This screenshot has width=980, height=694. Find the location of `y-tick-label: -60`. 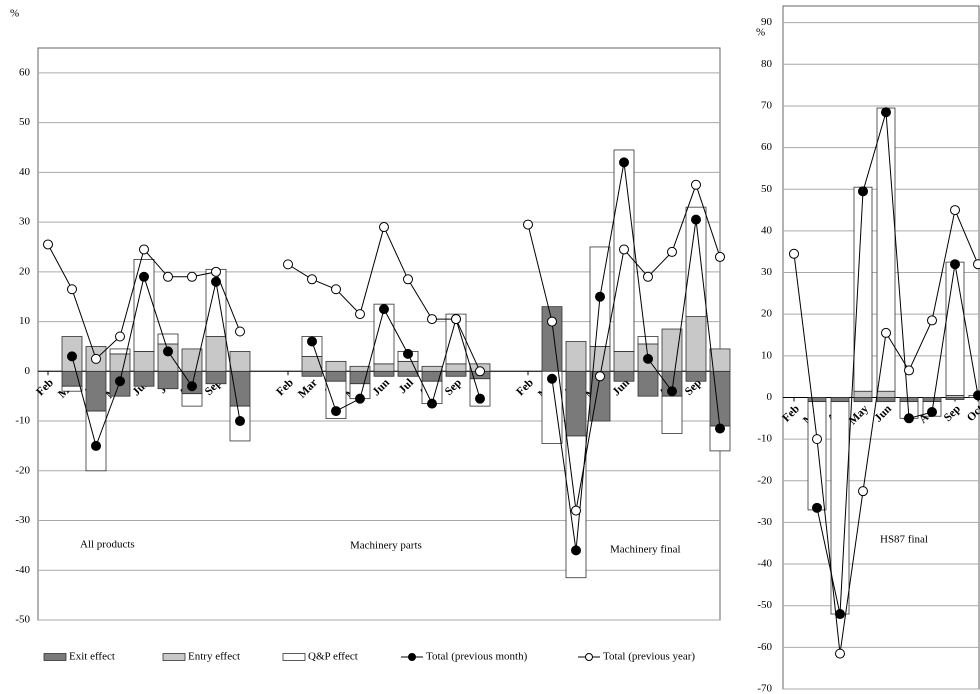

y-tick-label: -60 is located at coordinates (764, 647).